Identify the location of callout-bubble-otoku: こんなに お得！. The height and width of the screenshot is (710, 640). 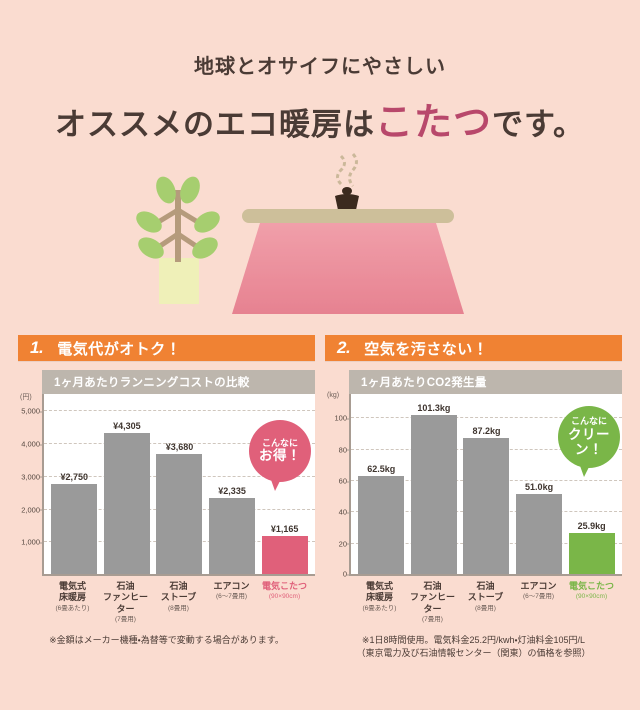
(280, 455).